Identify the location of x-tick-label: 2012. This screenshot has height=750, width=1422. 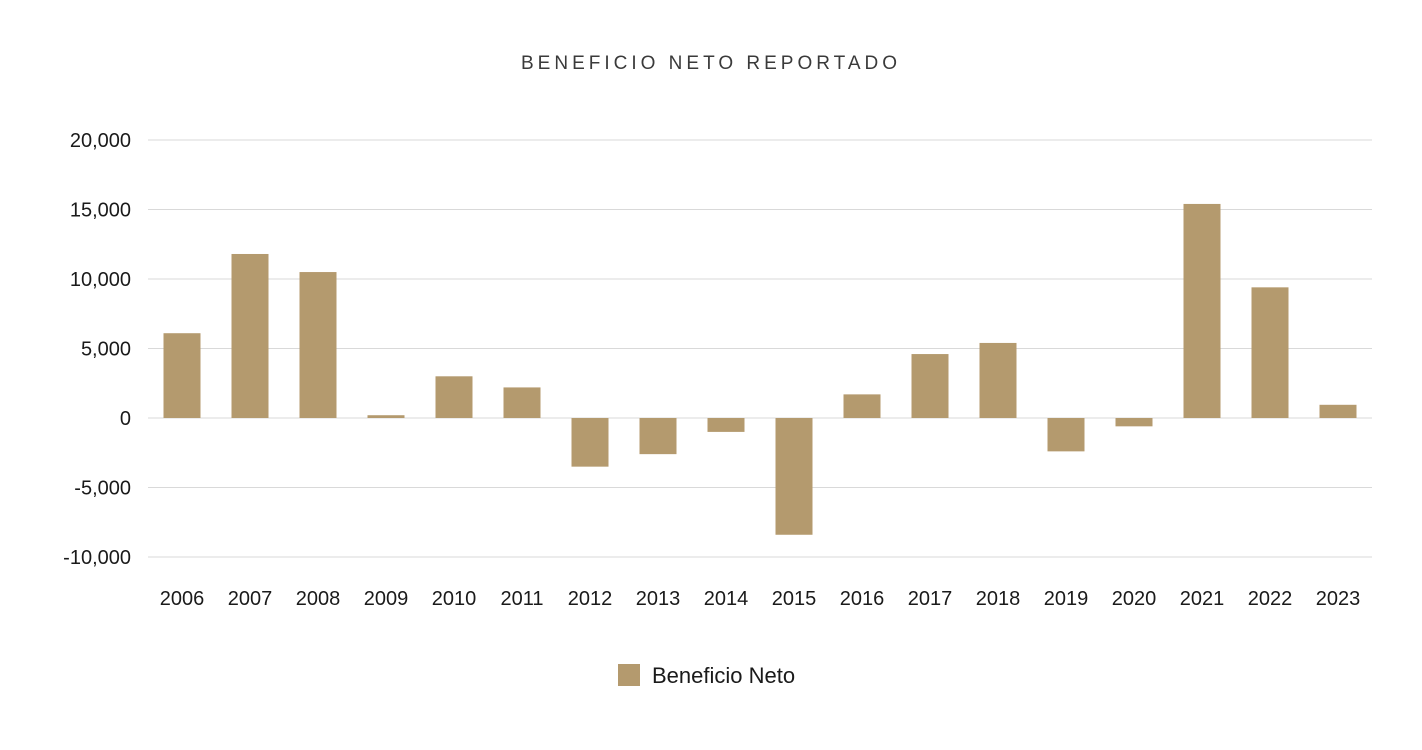
(590, 599).